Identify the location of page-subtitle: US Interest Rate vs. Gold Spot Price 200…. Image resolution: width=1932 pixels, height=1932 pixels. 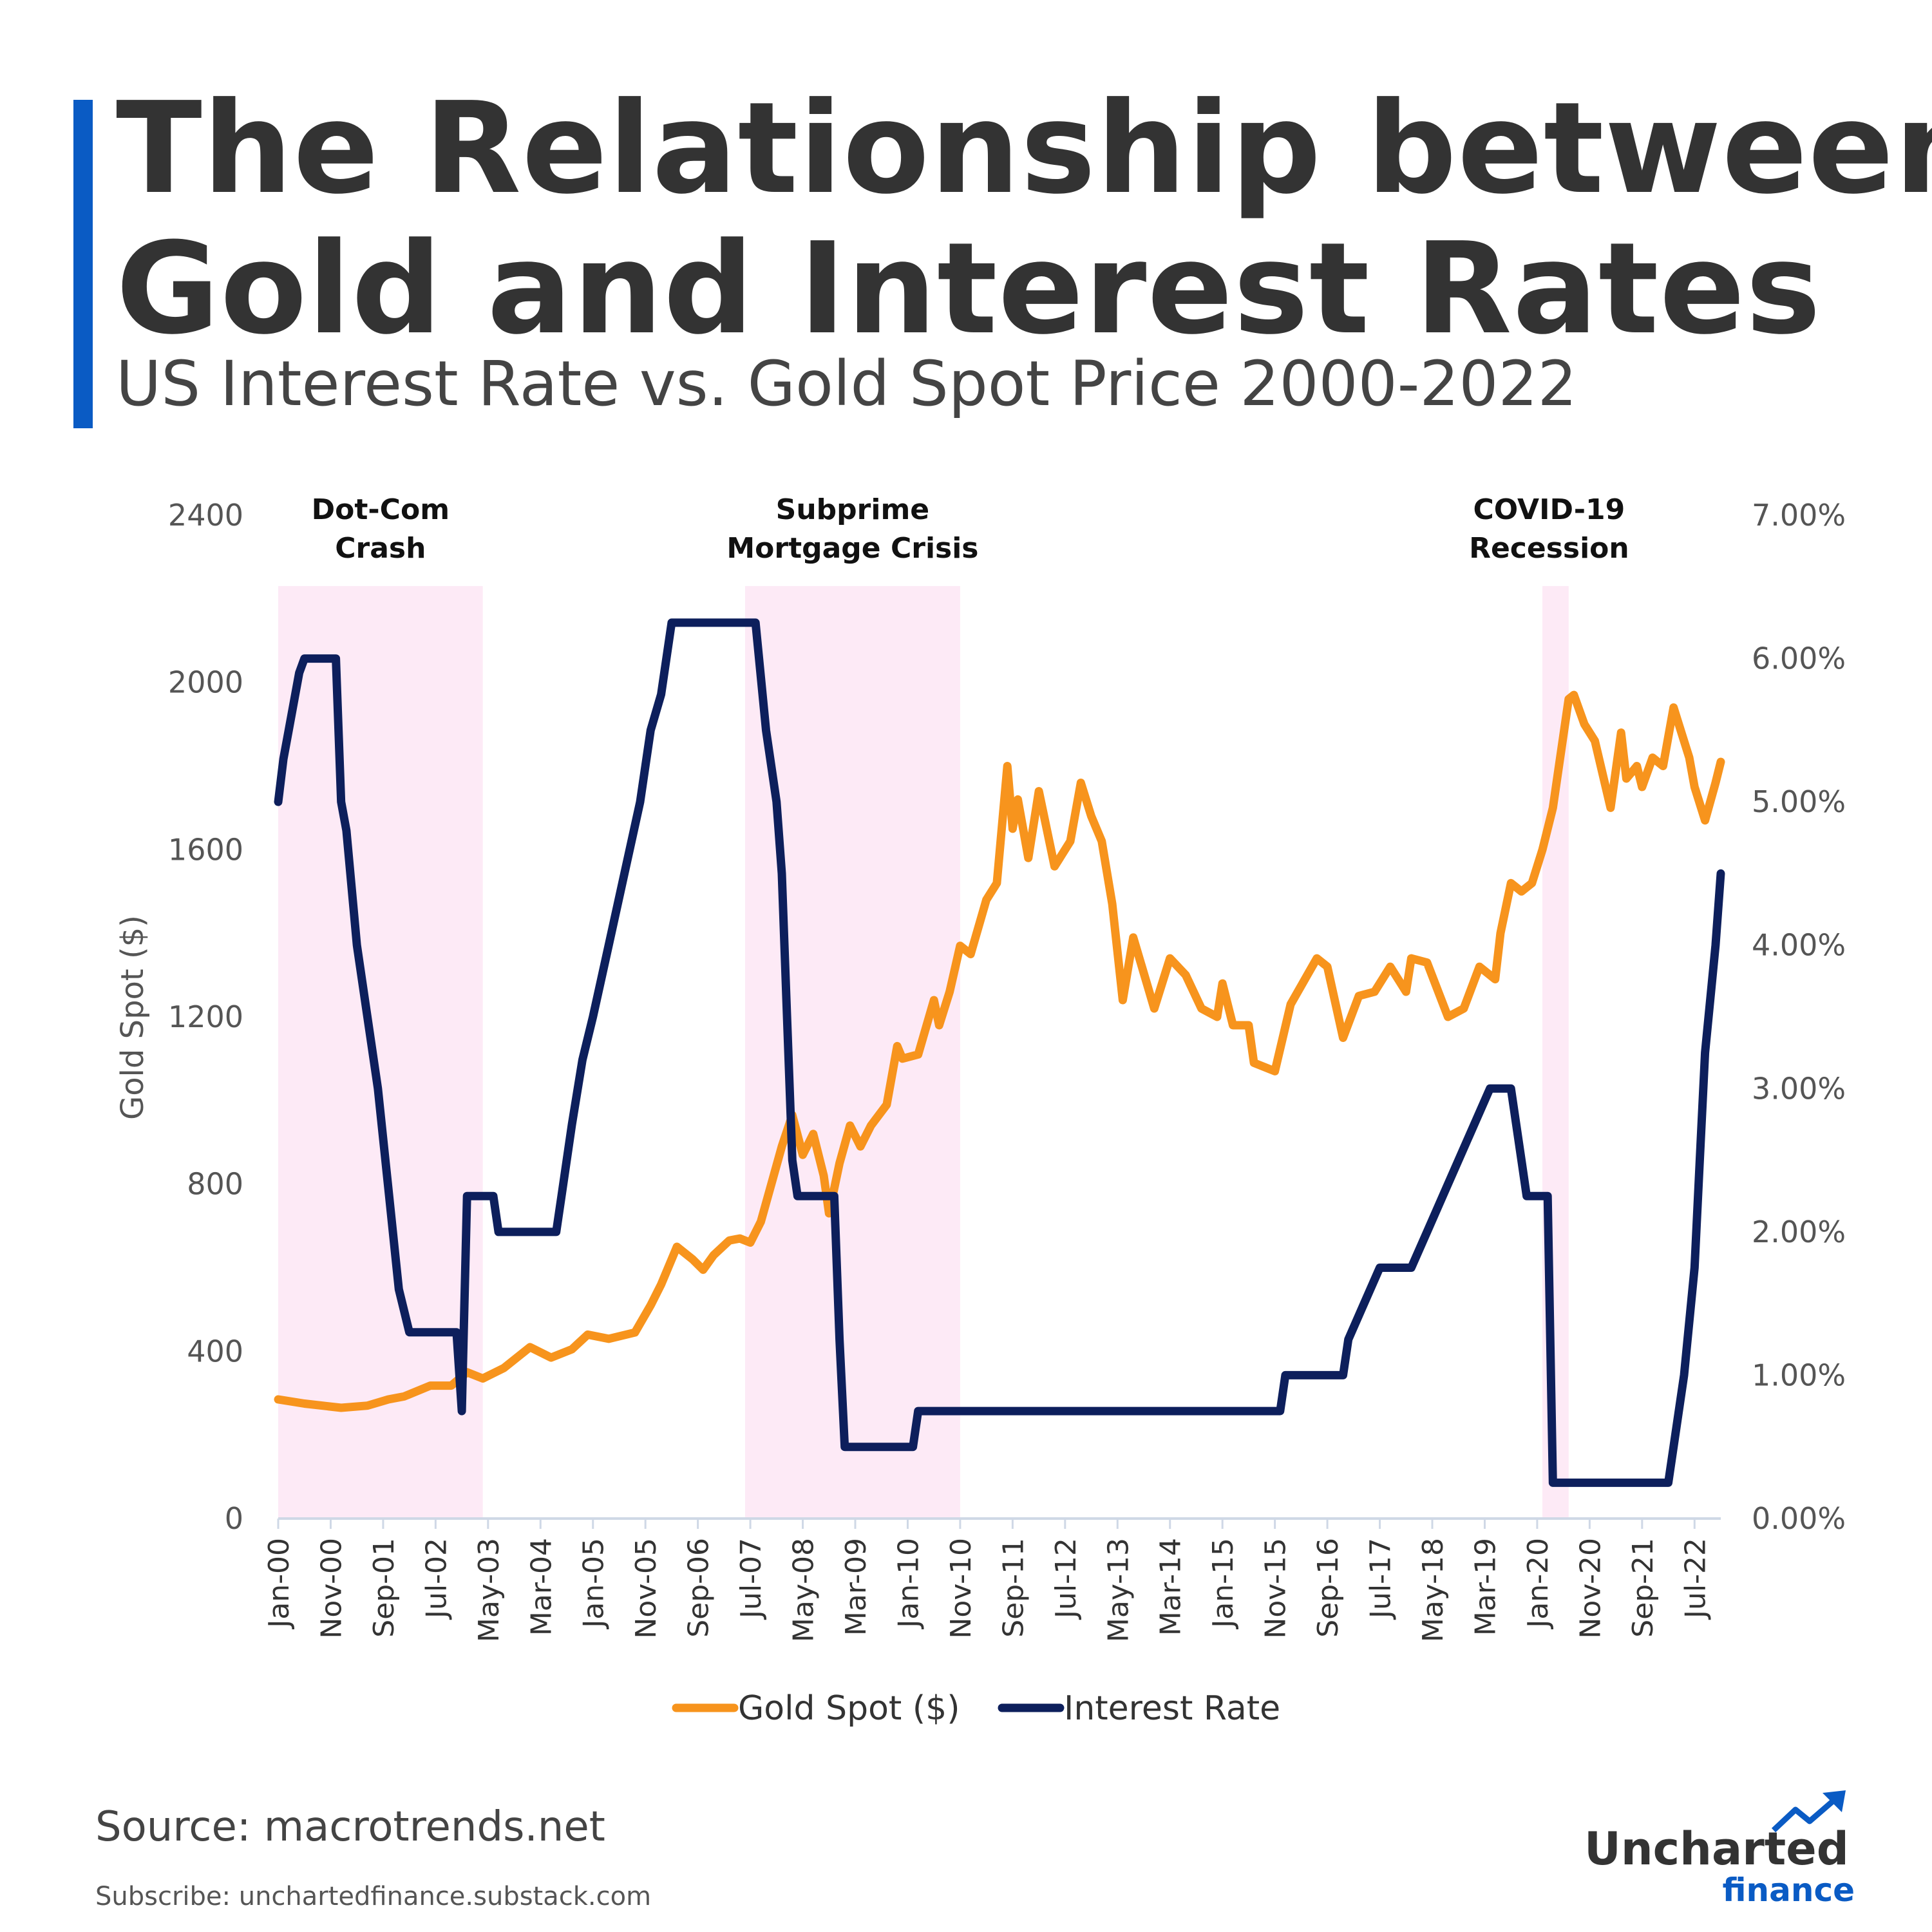
(846, 384).